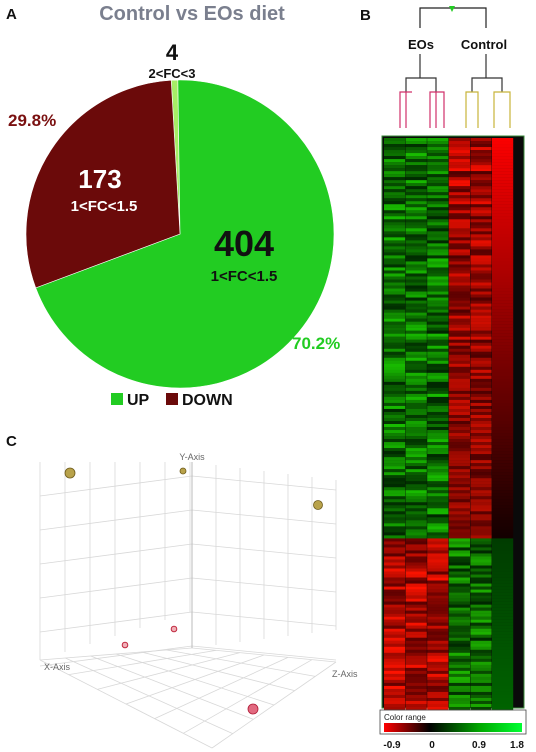 The width and height of the screenshot is (536, 752). I want to click on color-range-title: Color range, so click(405, 717).